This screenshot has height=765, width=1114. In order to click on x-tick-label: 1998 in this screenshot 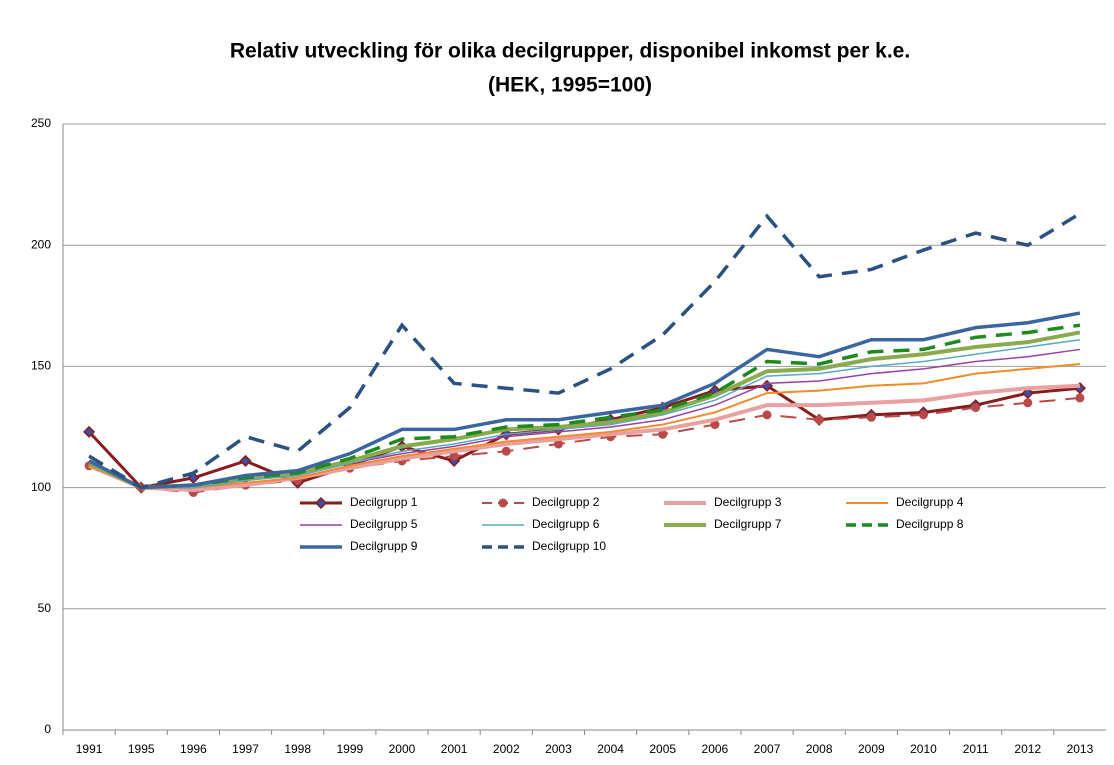, I will do `click(297, 749)`.